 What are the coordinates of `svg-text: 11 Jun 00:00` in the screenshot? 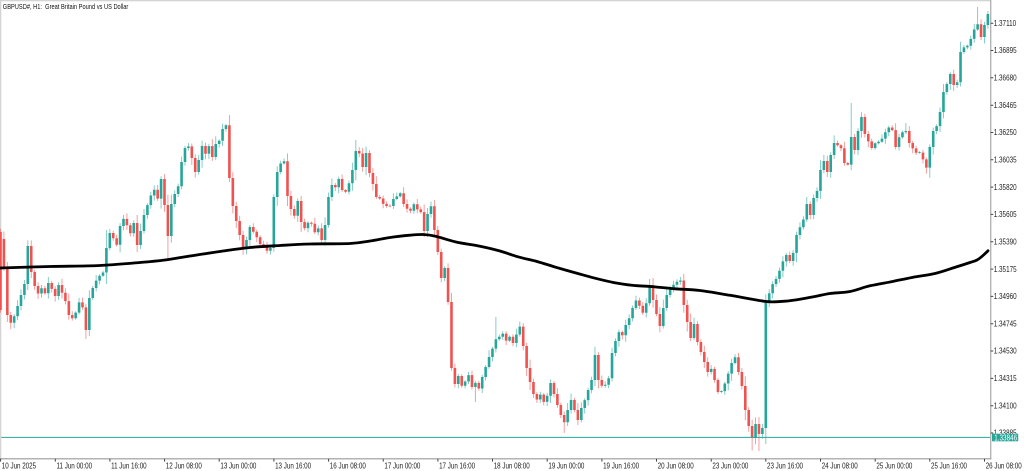 It's located at (75, 466).